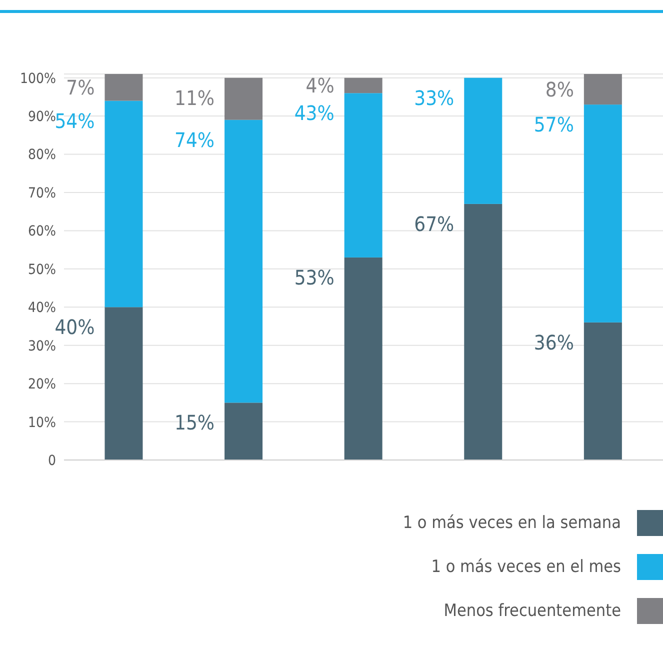  What do you see at coordinates (526, 567) in the screenshot?
I see `legend-label: 1 o más veces en el mes` at bounding box center [526, 567].